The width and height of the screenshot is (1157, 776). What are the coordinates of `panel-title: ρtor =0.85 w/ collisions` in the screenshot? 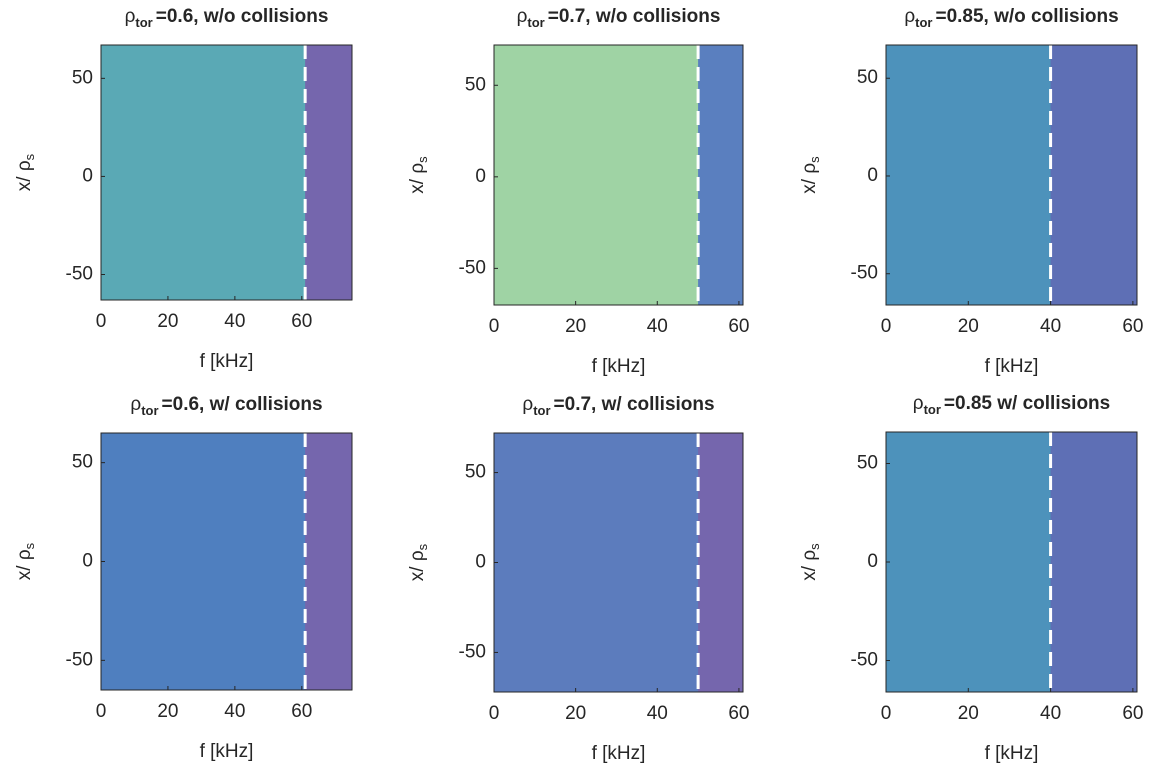 It's located at (1011, 405).